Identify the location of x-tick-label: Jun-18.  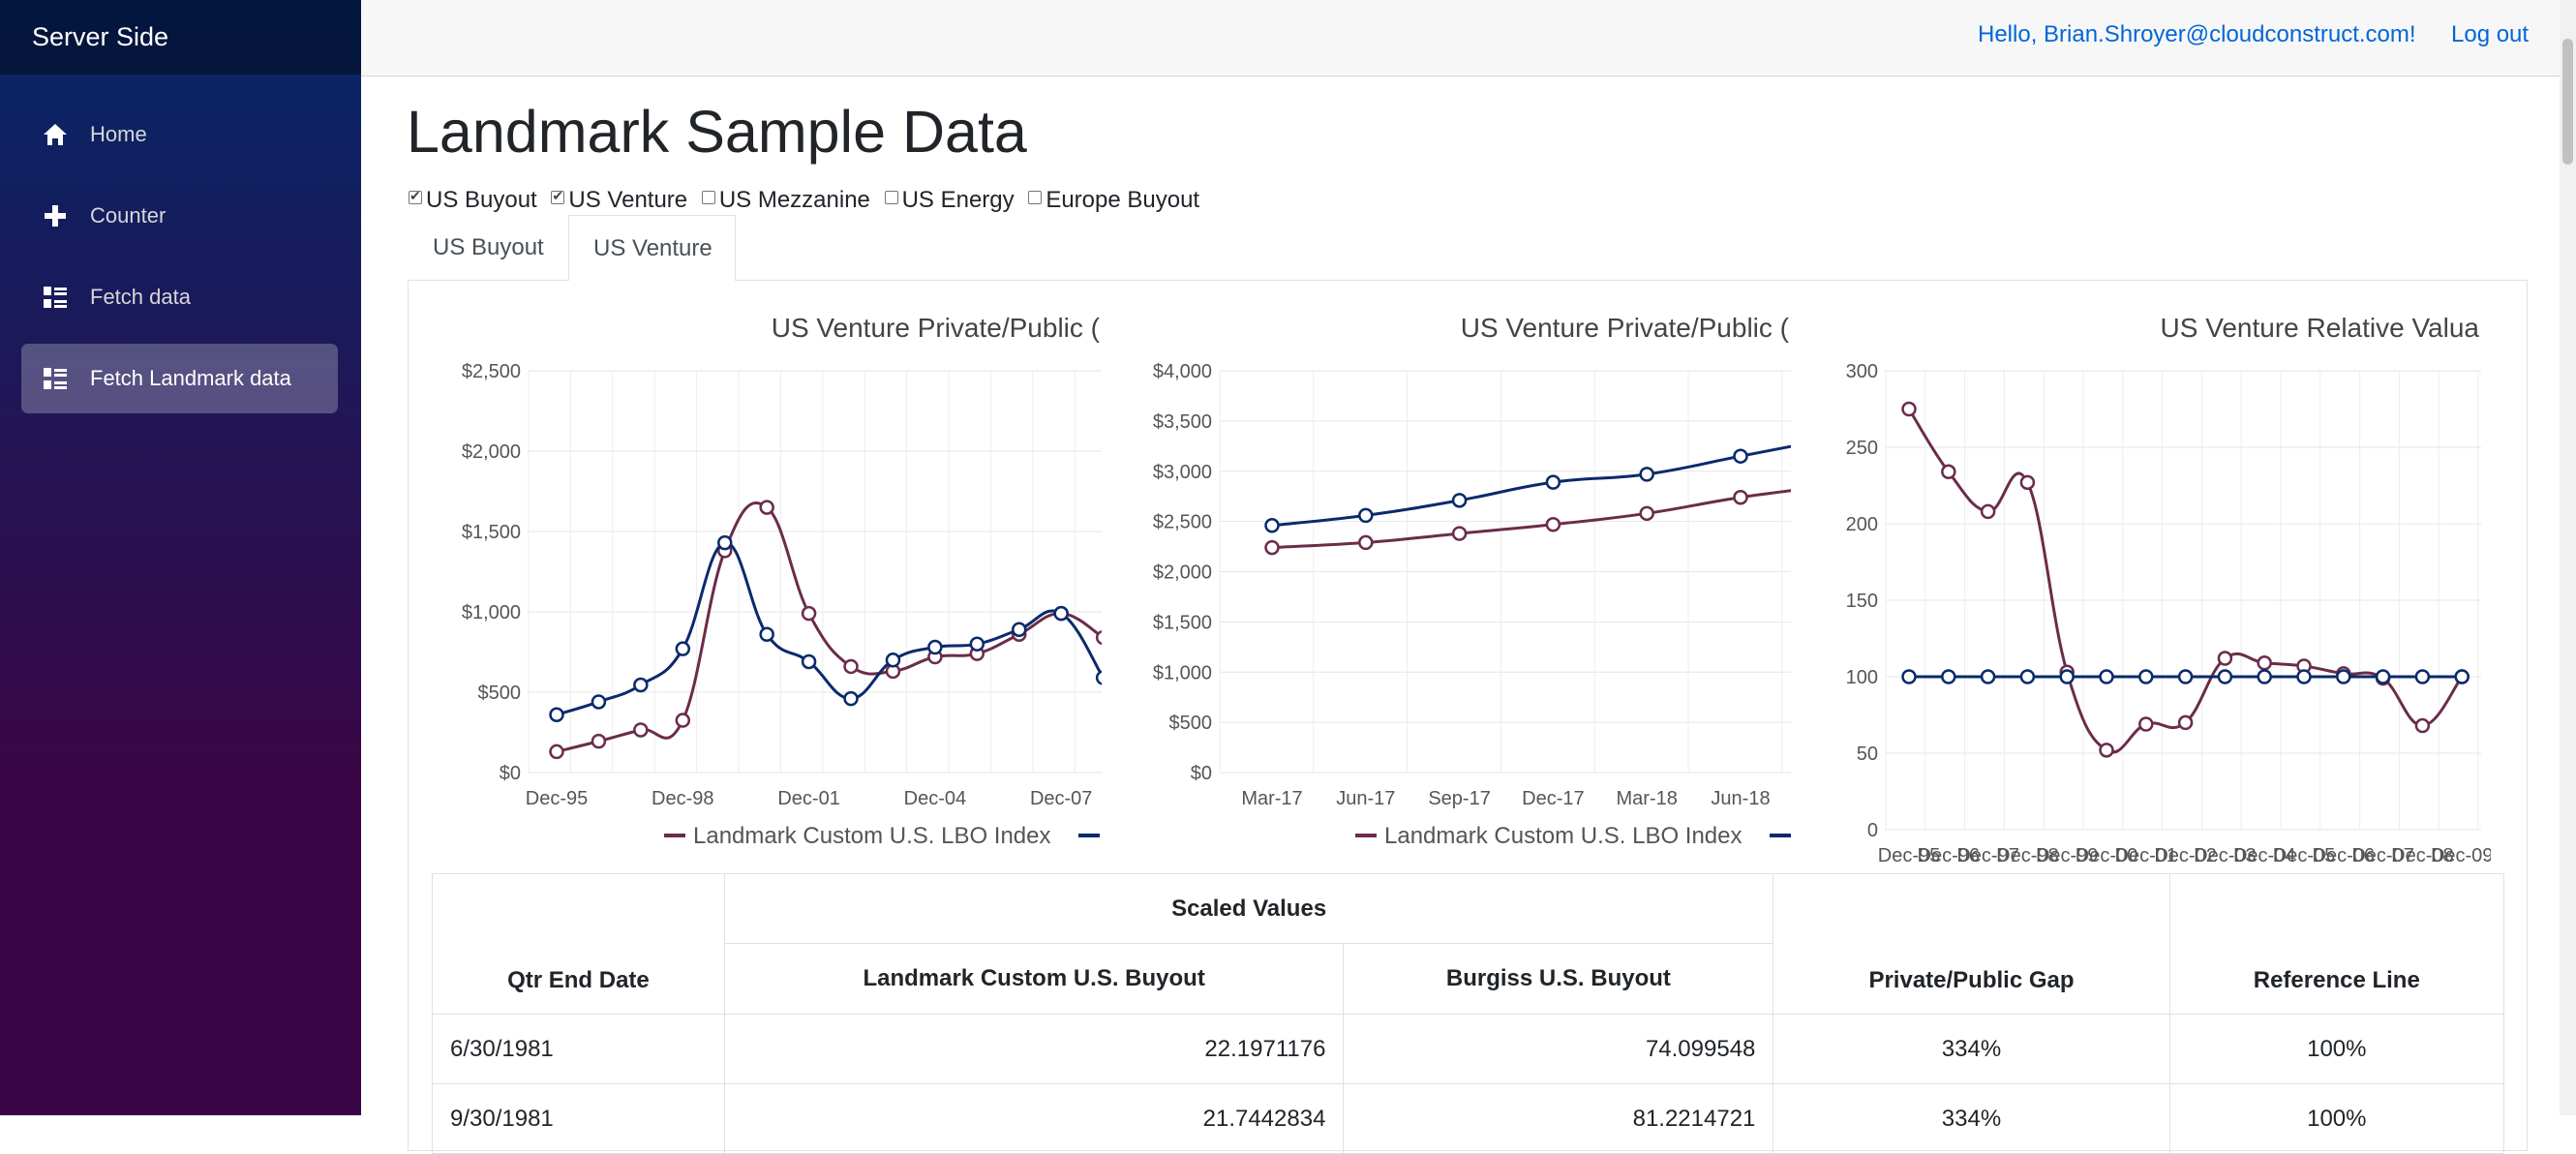
(1740, 798).